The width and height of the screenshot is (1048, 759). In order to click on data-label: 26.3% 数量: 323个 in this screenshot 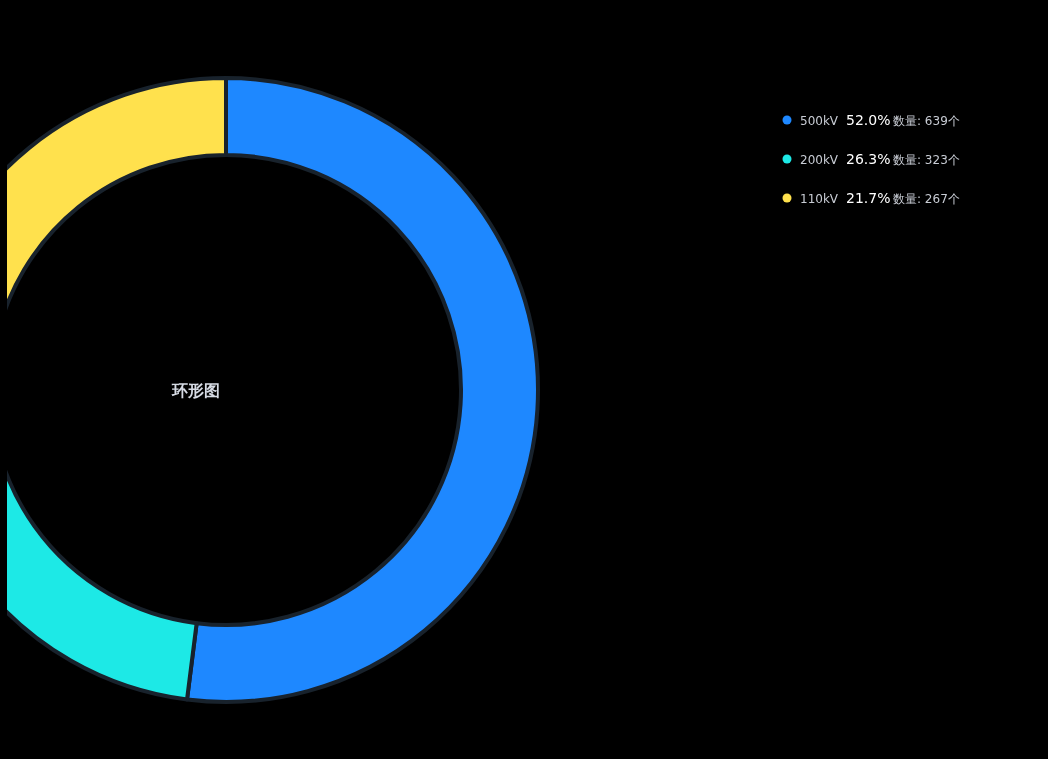, I will do `click(903, 159)`.